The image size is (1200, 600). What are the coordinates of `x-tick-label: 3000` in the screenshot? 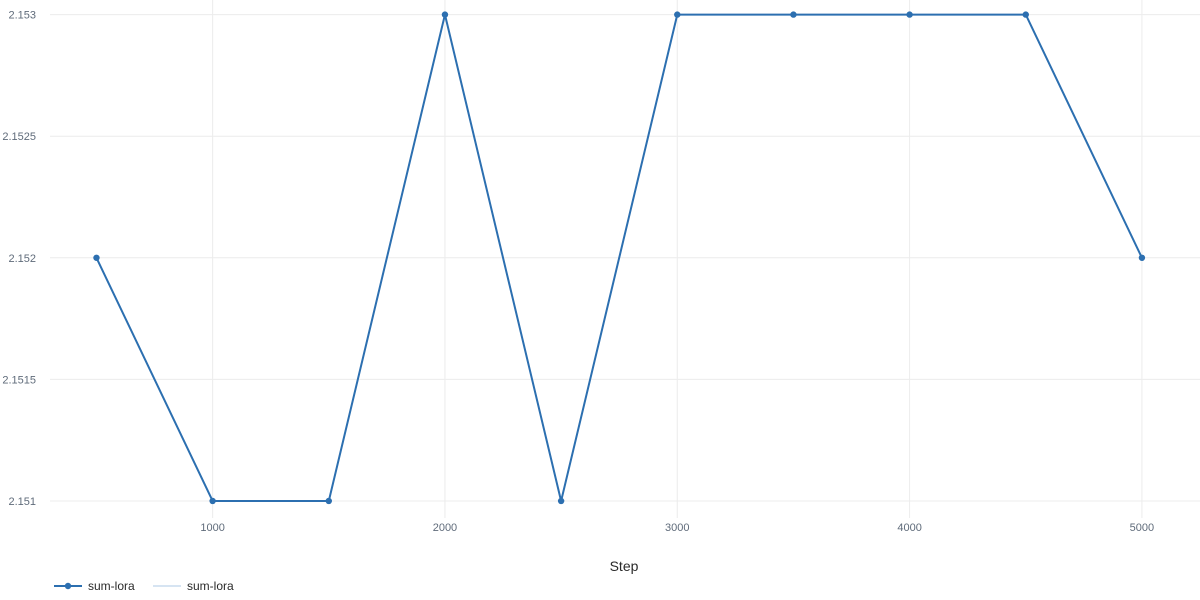 It's located at (677, 528).